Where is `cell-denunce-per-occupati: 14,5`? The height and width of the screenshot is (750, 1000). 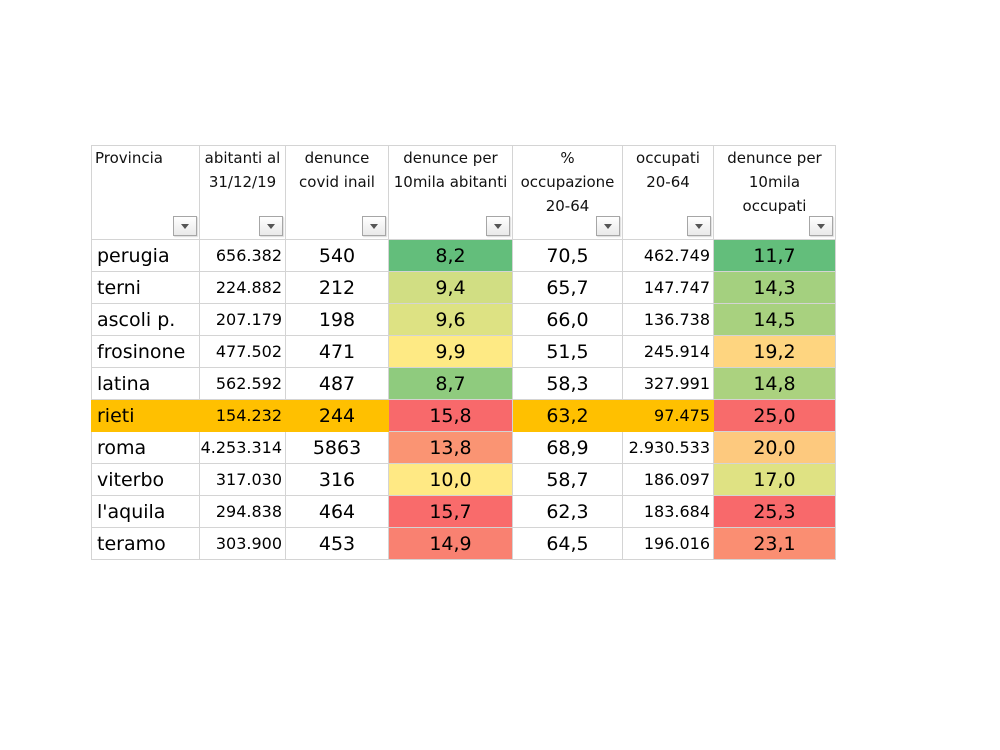
cell-denunce-per-occupati: 14,5 is located at coordinates (774, 319).